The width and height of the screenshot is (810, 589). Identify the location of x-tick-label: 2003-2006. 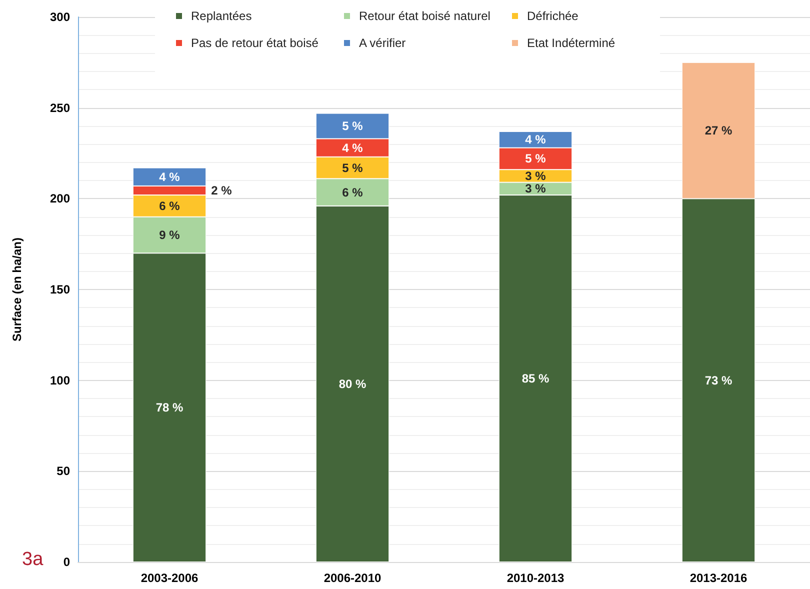
(169, 578).